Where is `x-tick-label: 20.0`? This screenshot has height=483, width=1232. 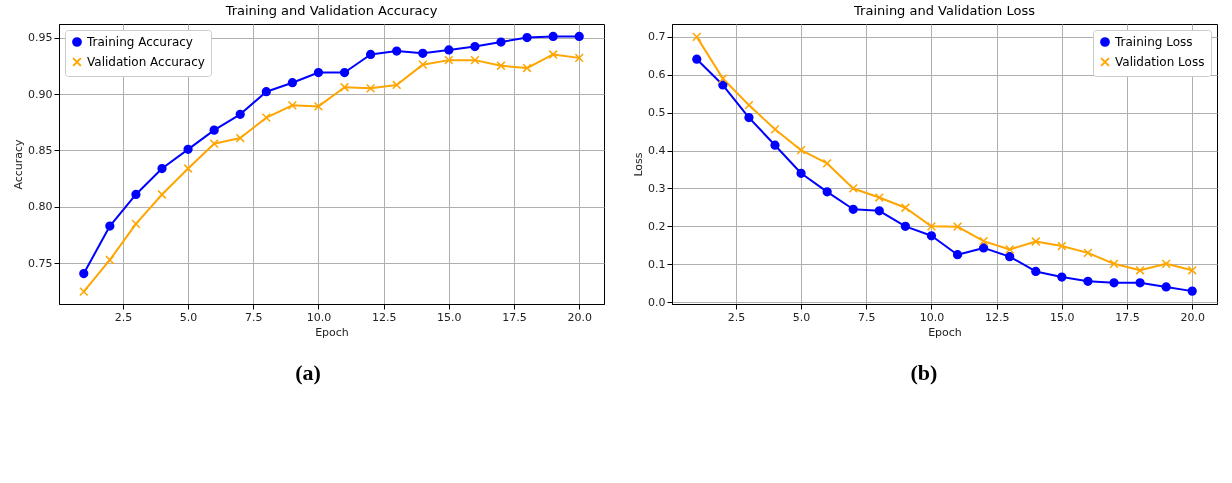
x-tick-label: 20.0 is located at coordinates (1192, 317).